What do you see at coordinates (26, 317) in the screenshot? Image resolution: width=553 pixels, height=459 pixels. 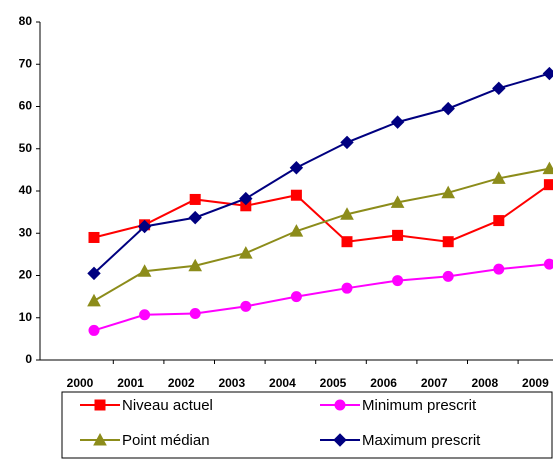 I see `y-tick-label: 10` at bounding box center [26, 317].